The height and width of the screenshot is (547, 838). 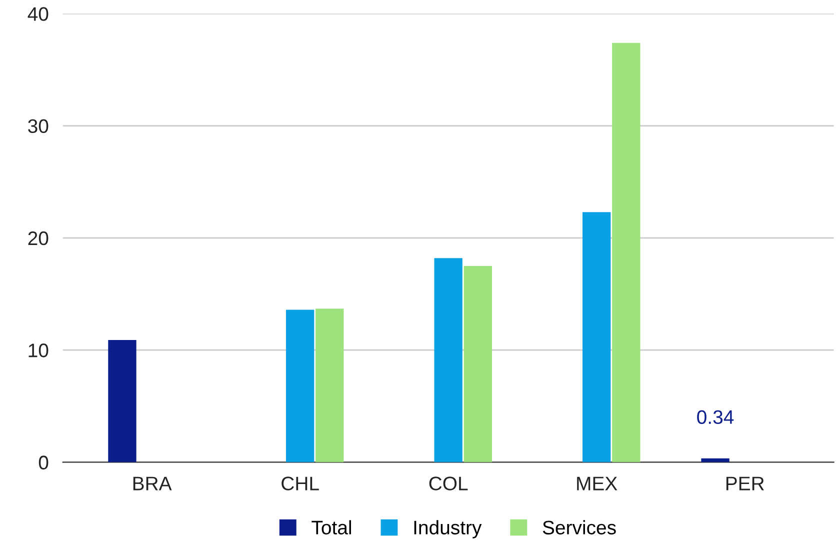 I want to click on y-tick-label: 40, so click(x=38, y=14).